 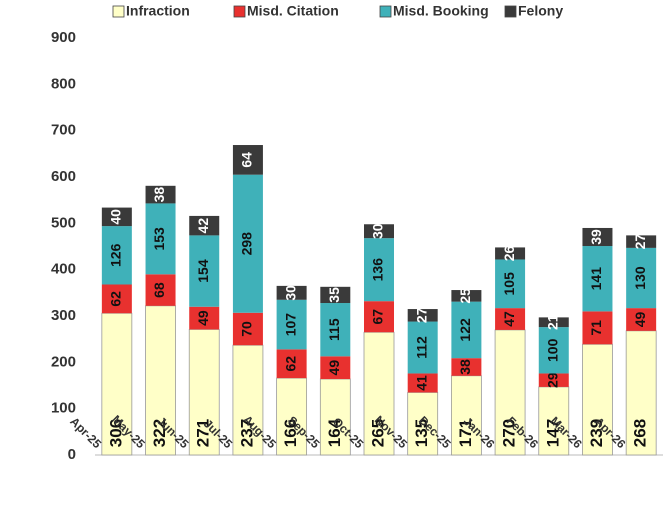 What do you see at coordinates (552, 380) in the screenshot?
I see `value-label: 29` at bounding box center [552, 380].